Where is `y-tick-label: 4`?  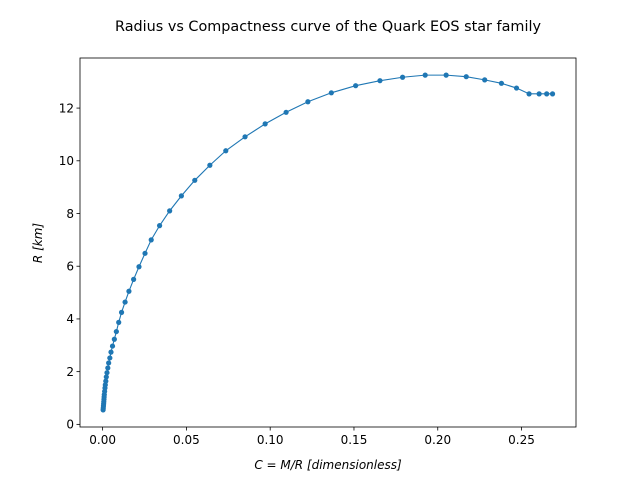 y-tick-label: 4 is located at coordinates (70, 319).